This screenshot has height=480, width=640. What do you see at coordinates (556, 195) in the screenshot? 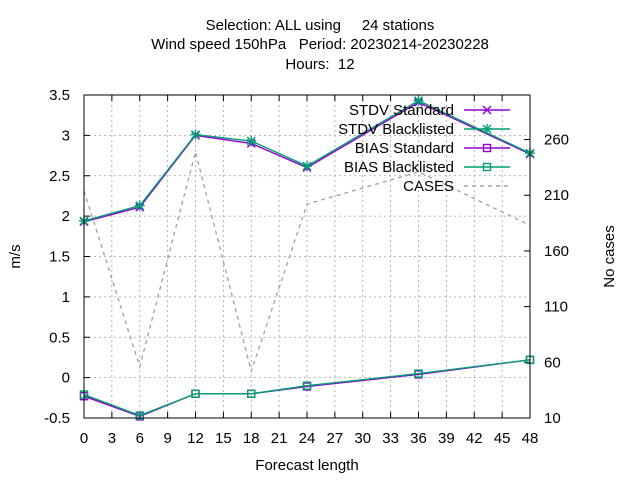
I see `y2-tick-label: 210` at bounding box center [556, 195].